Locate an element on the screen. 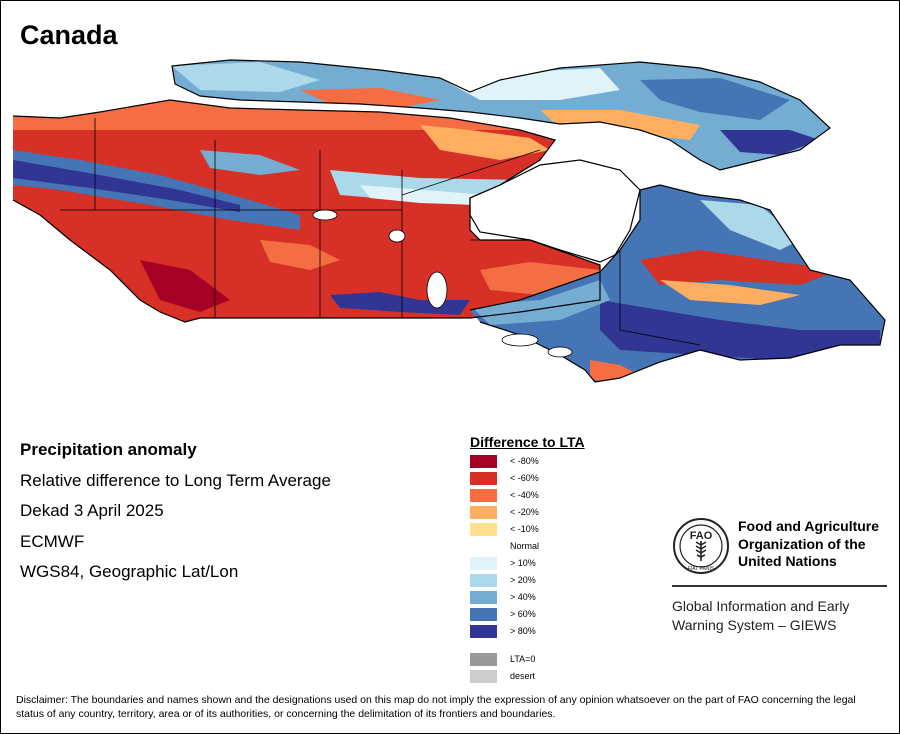 The height and width of the screenshot is (734, 900). giews-line: Global Information and Early is located at coordinates (761, 606).